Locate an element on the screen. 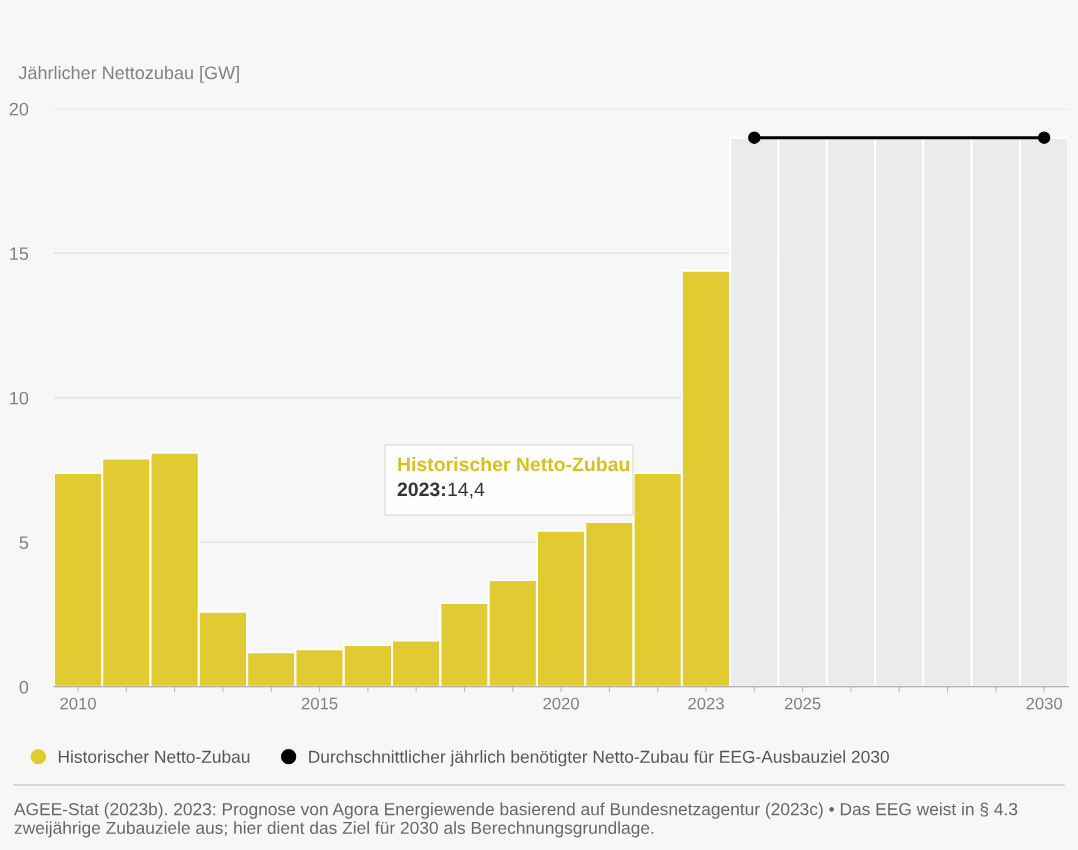 The height and width of the screenshot is (850, 1078). x-tick-label: 2015 is located at coordinates (319, 703).